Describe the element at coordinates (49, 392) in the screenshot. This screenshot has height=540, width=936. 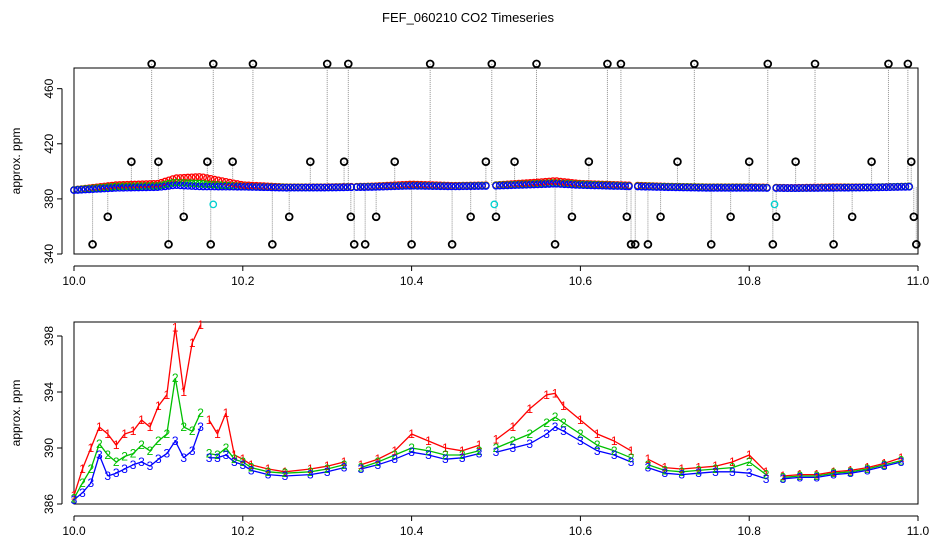
I see `y-tick-label: 394` at that location.